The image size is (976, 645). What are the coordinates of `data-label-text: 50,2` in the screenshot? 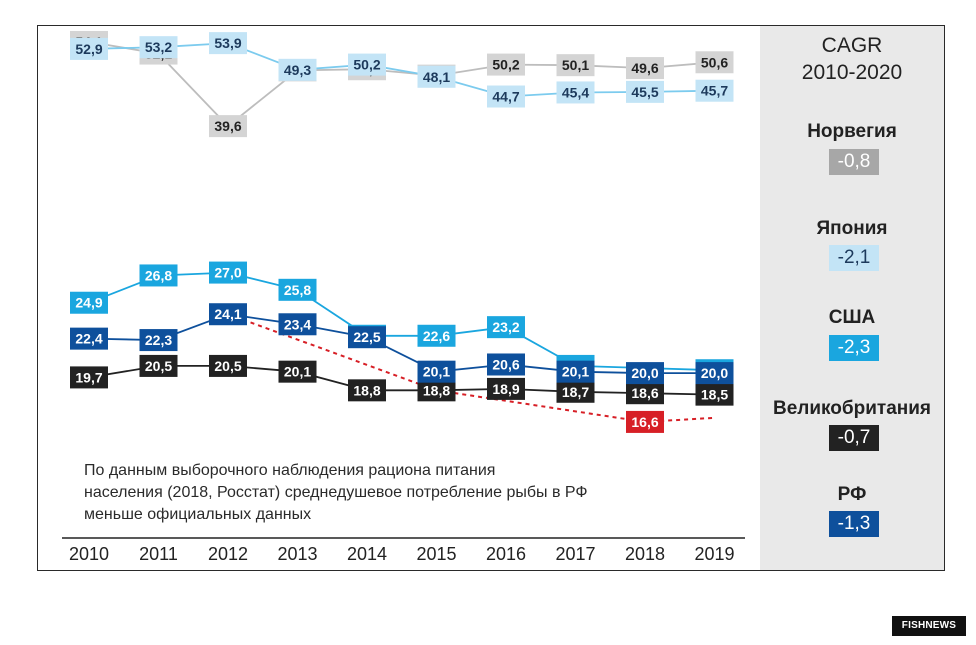 It's located at (366, 65).